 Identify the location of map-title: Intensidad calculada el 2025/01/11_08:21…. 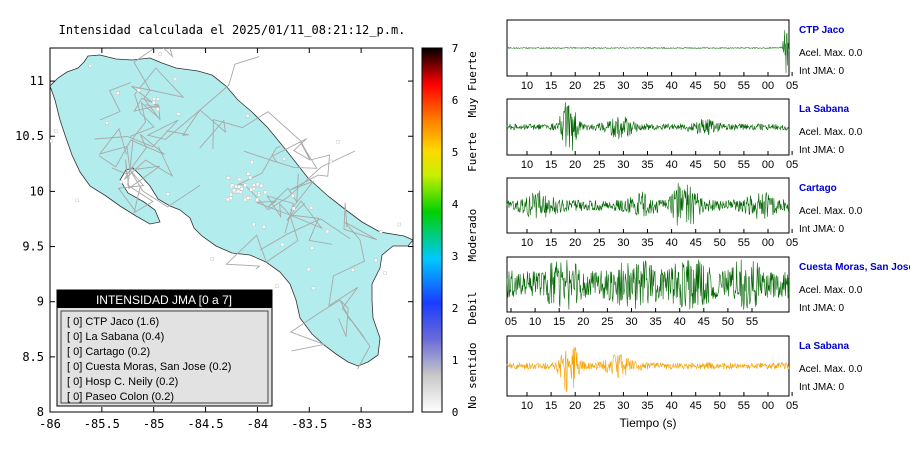
(232, 30).